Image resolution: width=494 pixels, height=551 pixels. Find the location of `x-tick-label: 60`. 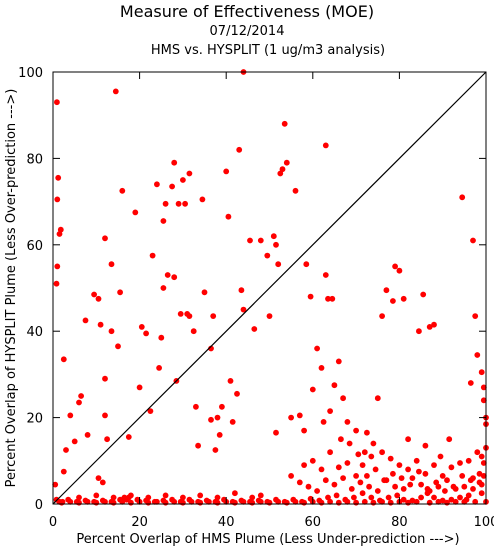

x-tick-label: 60 is located at coordinates (313, 522).